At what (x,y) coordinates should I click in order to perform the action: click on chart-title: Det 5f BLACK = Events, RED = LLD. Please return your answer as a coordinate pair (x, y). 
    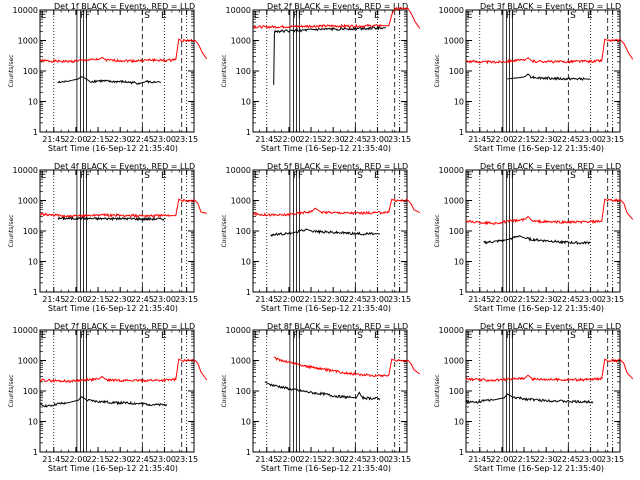
    Looking at the image, I should click on (337, 166).